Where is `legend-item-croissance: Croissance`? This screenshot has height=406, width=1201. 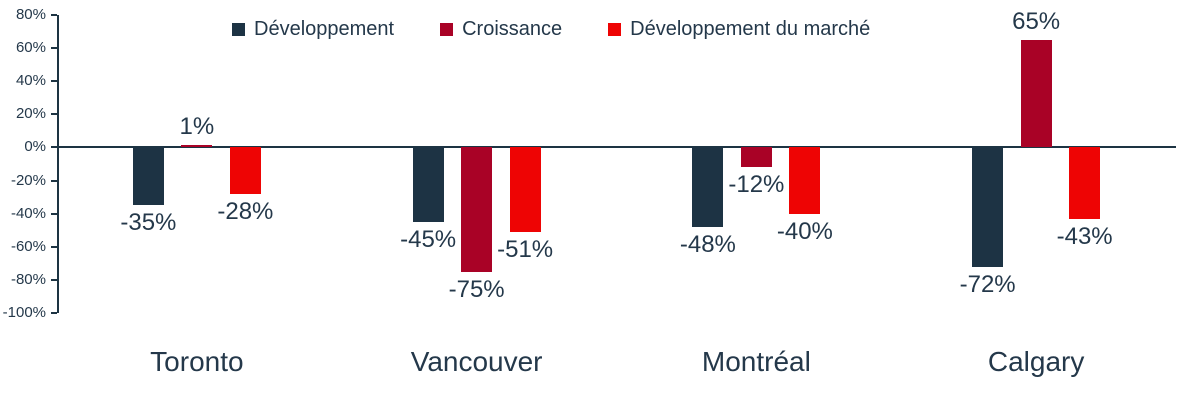
legend-item-croissance: Croissance is located at coordinates (501, 29).